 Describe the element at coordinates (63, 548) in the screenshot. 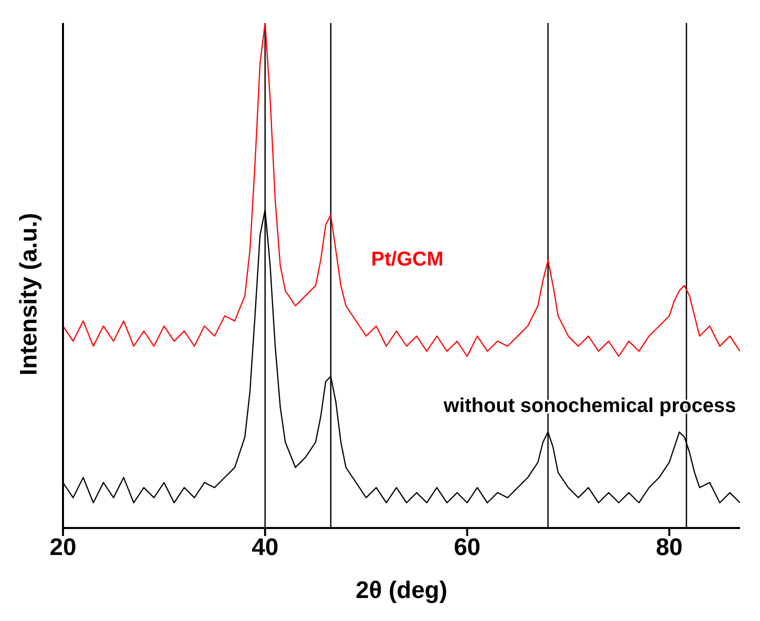

I see `x-tick-label: 20` at that location.